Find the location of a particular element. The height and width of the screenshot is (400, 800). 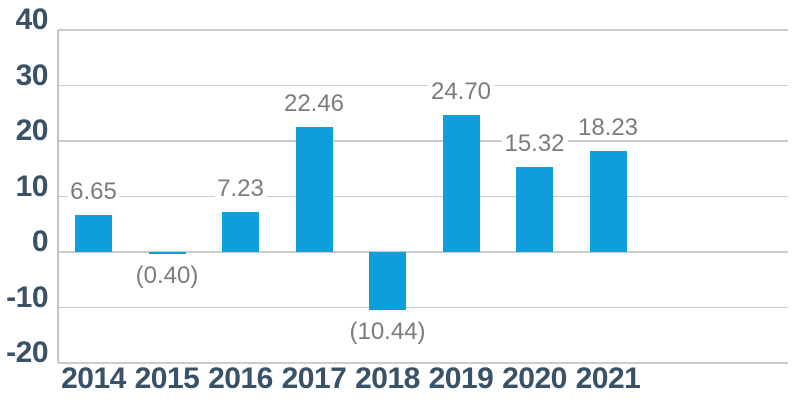

bar-2015 is located at coordinates (167, 253).